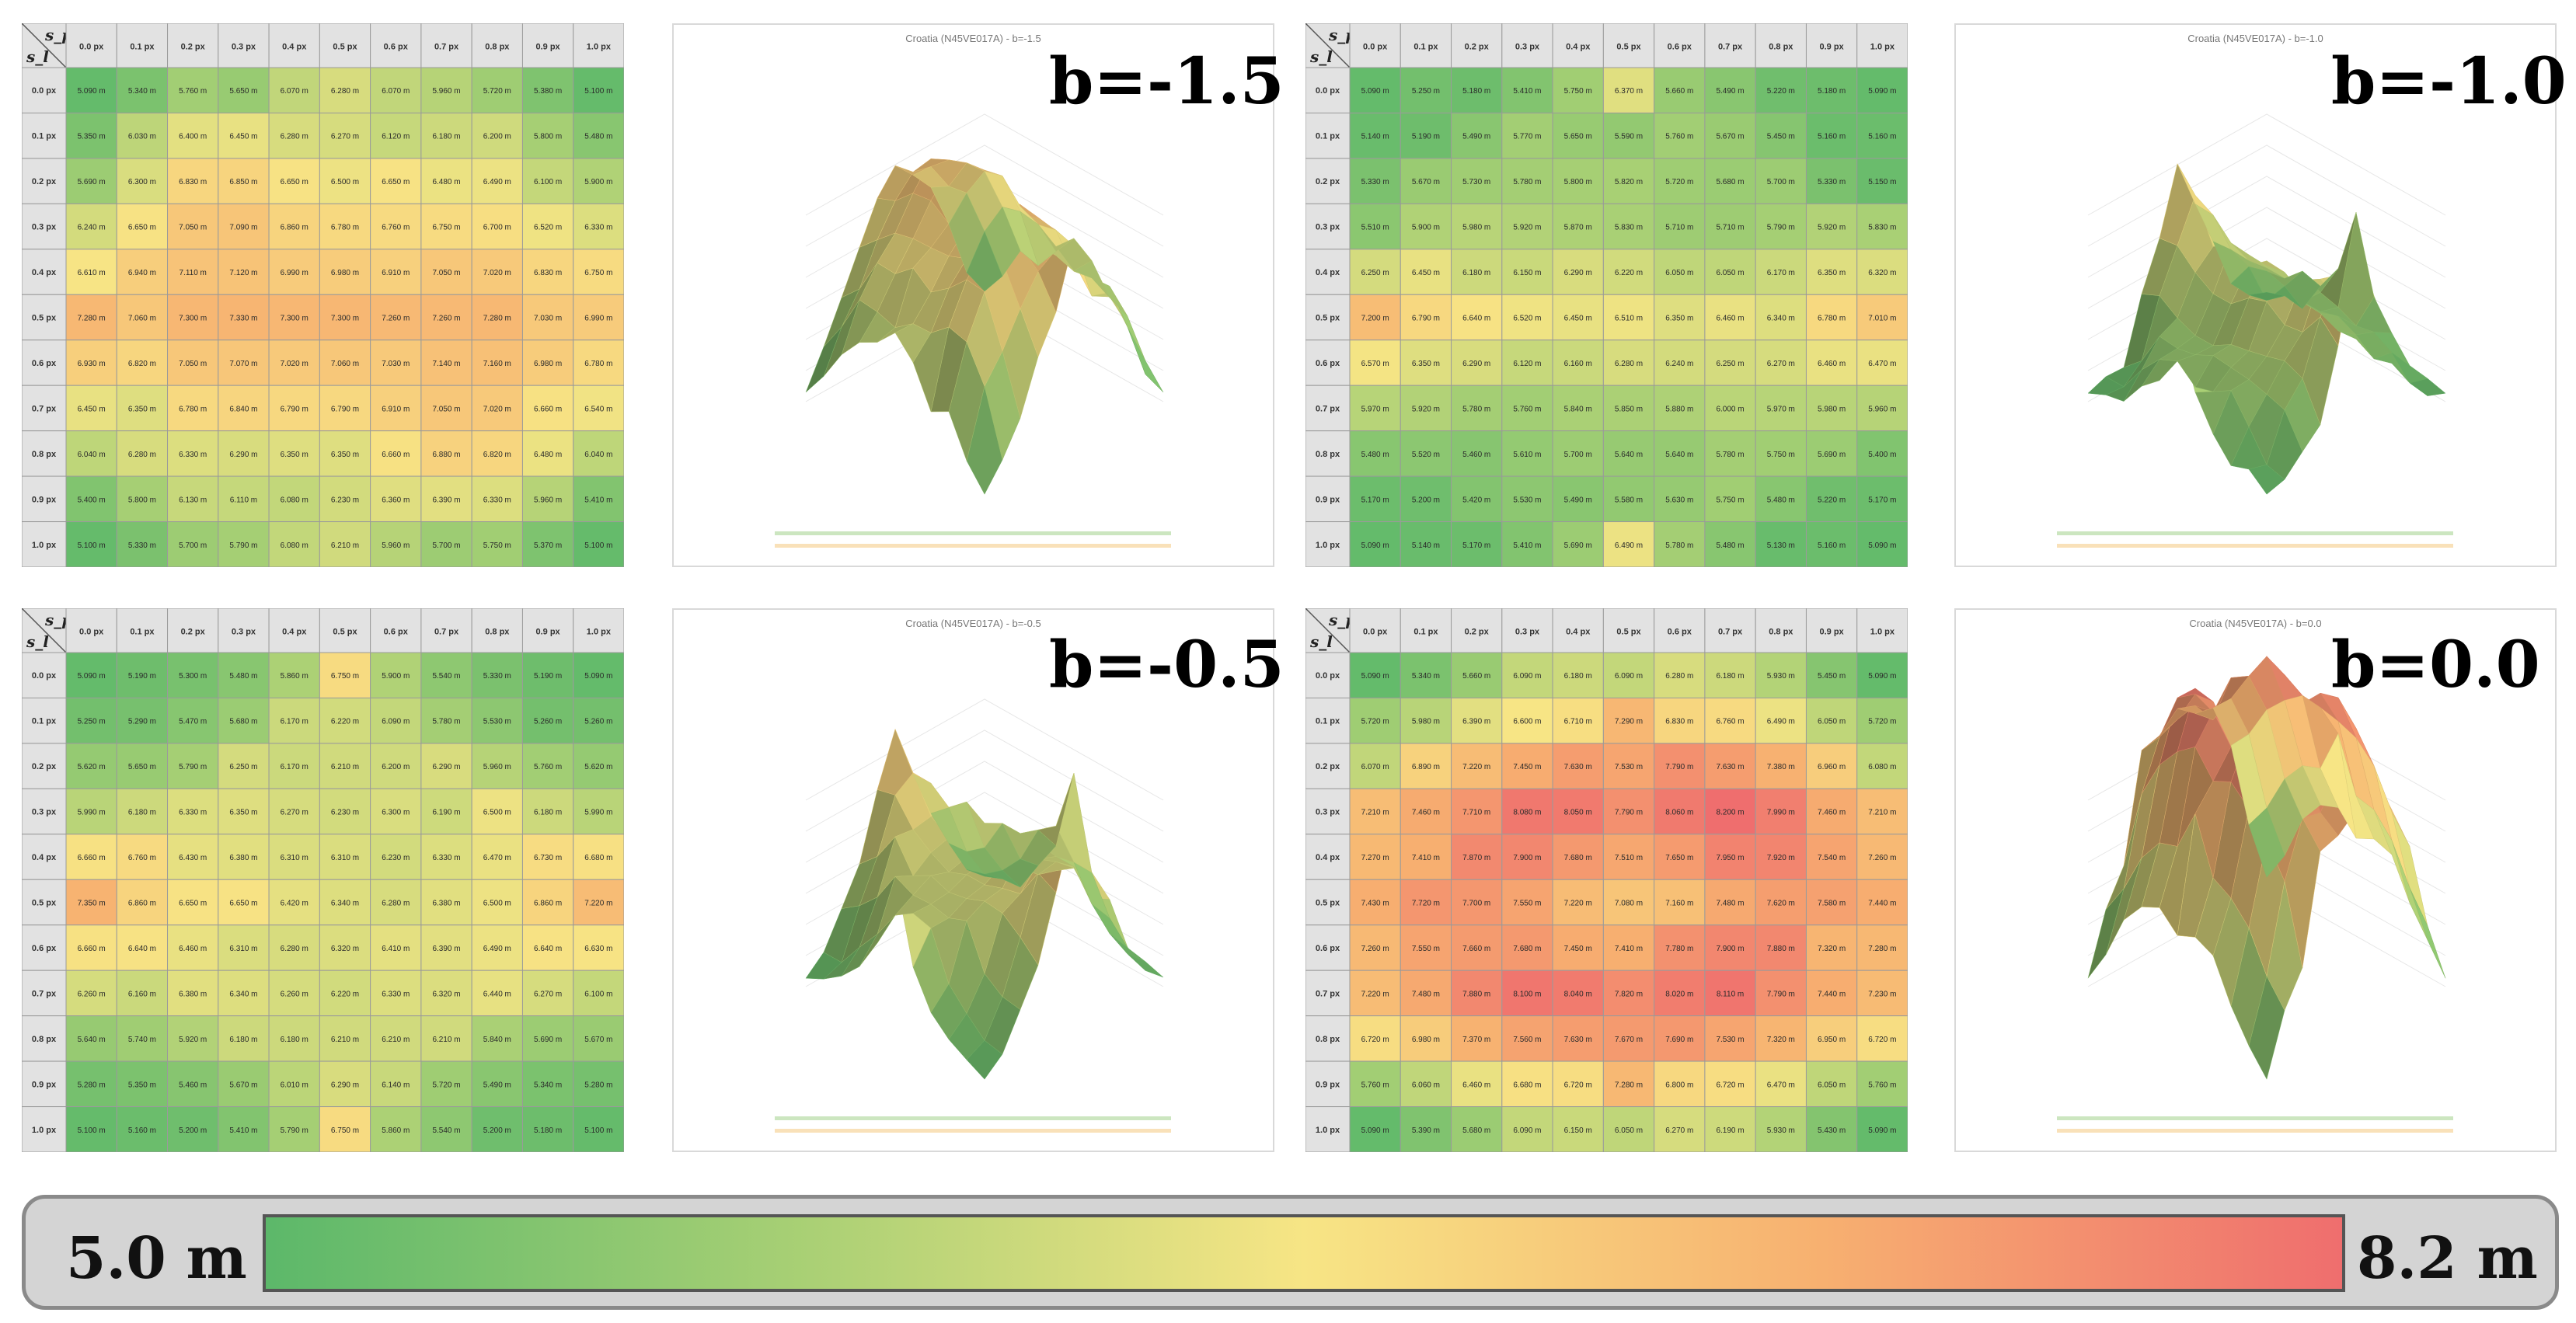 Image resolution: width=2576 pixels, height=1323 pixels. I want to click on heatmap-cell-value: 5.680 m, so click(1476, 1131).